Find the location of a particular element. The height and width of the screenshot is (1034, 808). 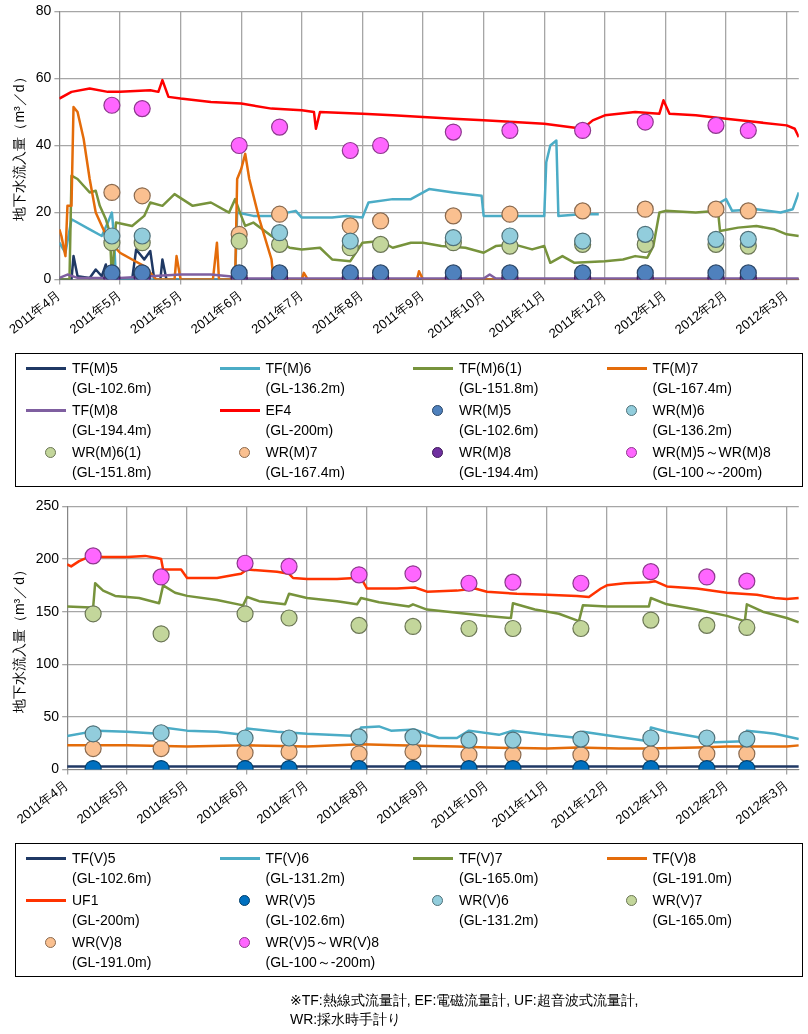

y-tick-label: 200 is located at coordinates (47, 557).